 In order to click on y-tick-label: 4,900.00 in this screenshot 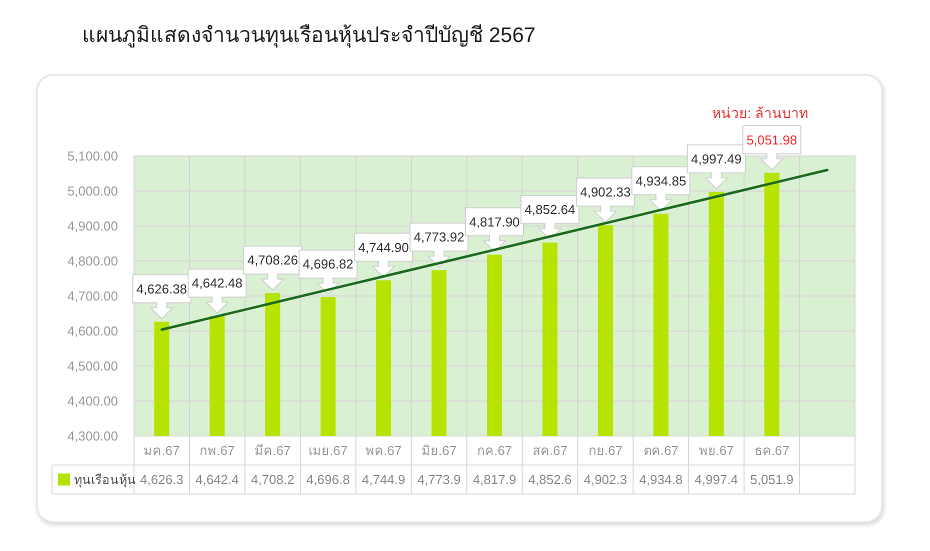, I will do `click(92, 226)`.